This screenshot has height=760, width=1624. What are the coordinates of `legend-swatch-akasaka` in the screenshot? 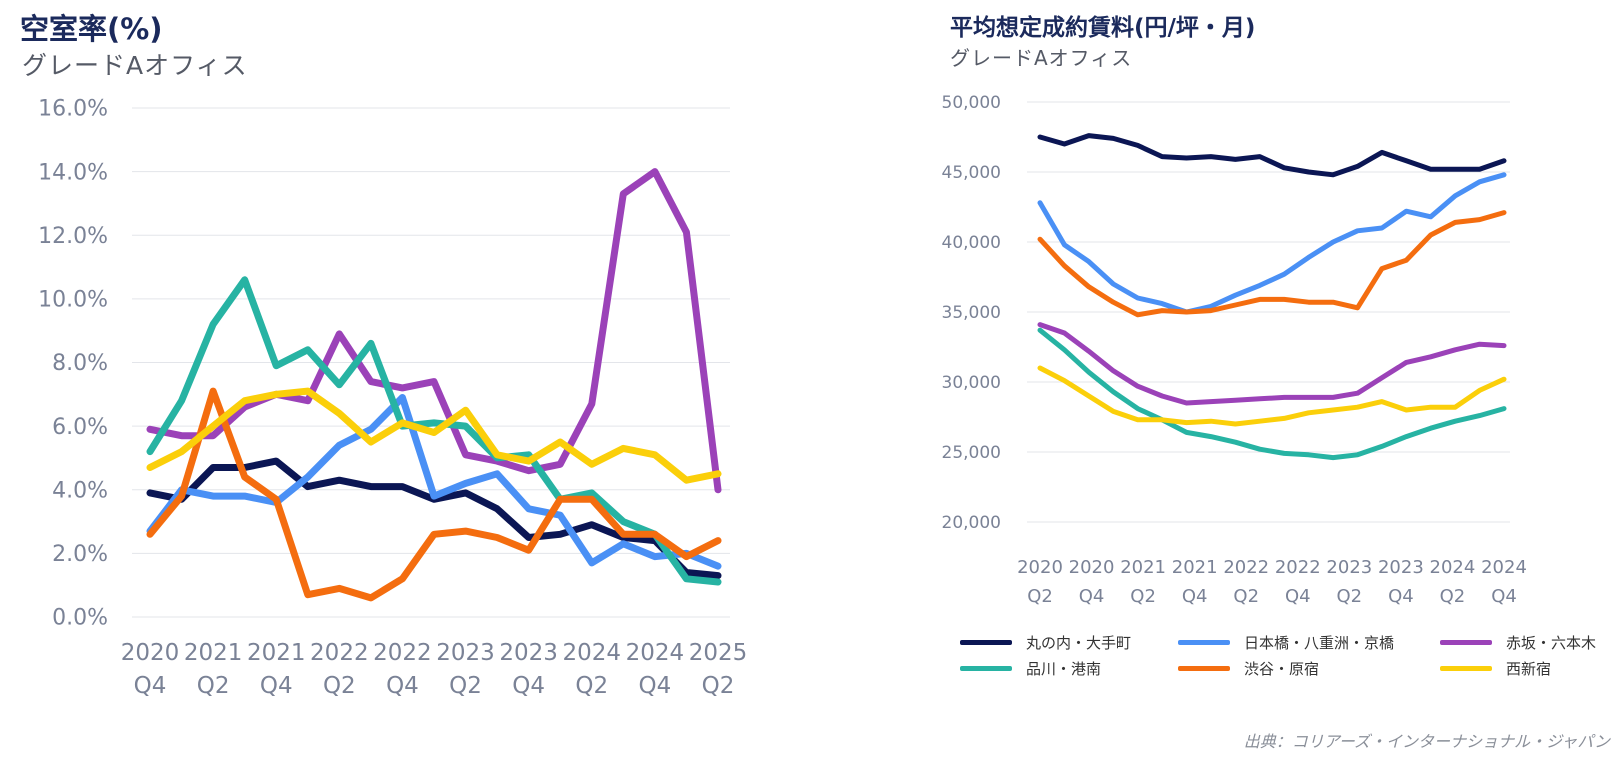 It's located at (1466, 642).